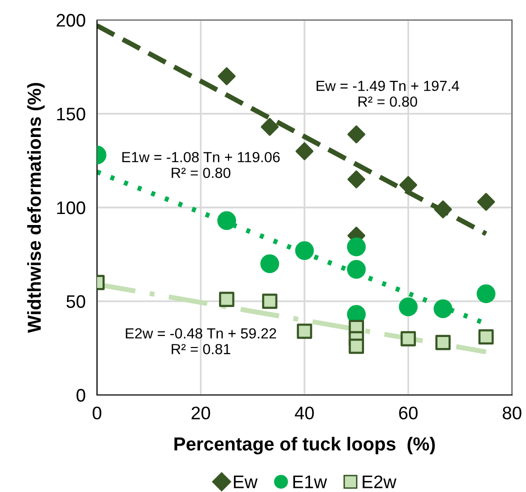  What do you see at coordinates (201, 165) in the screenshot?
I see `annotation: E1w = -1.08 Tn + 119.06 R² = 0.80` at bounding box center [201, 165].